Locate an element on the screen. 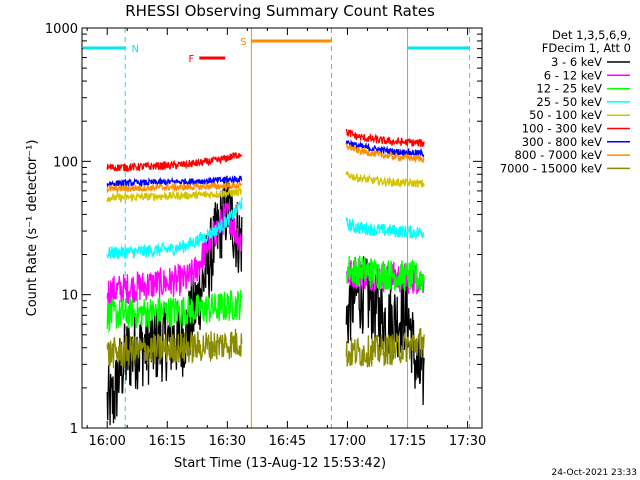 This screenshot has height=480, width=640. x-tick-labels: 16:00 16:15 16:30 16:45 17:00 17:15 17:30 is located at coordinates (287, 441).